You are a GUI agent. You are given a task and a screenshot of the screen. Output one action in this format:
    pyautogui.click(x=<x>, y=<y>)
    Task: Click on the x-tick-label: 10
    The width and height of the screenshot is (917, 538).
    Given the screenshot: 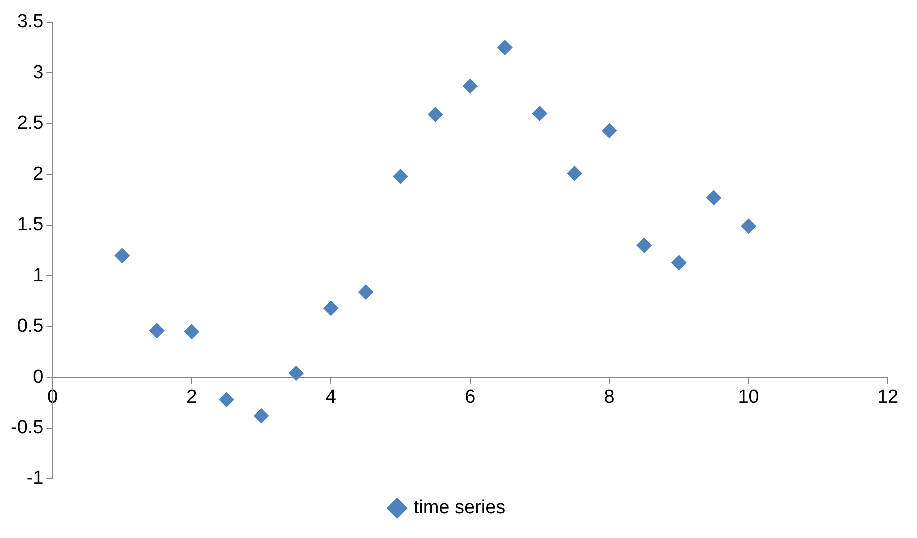 What is the action you would take?
    pyautogui.click(x=749, y=397)
    